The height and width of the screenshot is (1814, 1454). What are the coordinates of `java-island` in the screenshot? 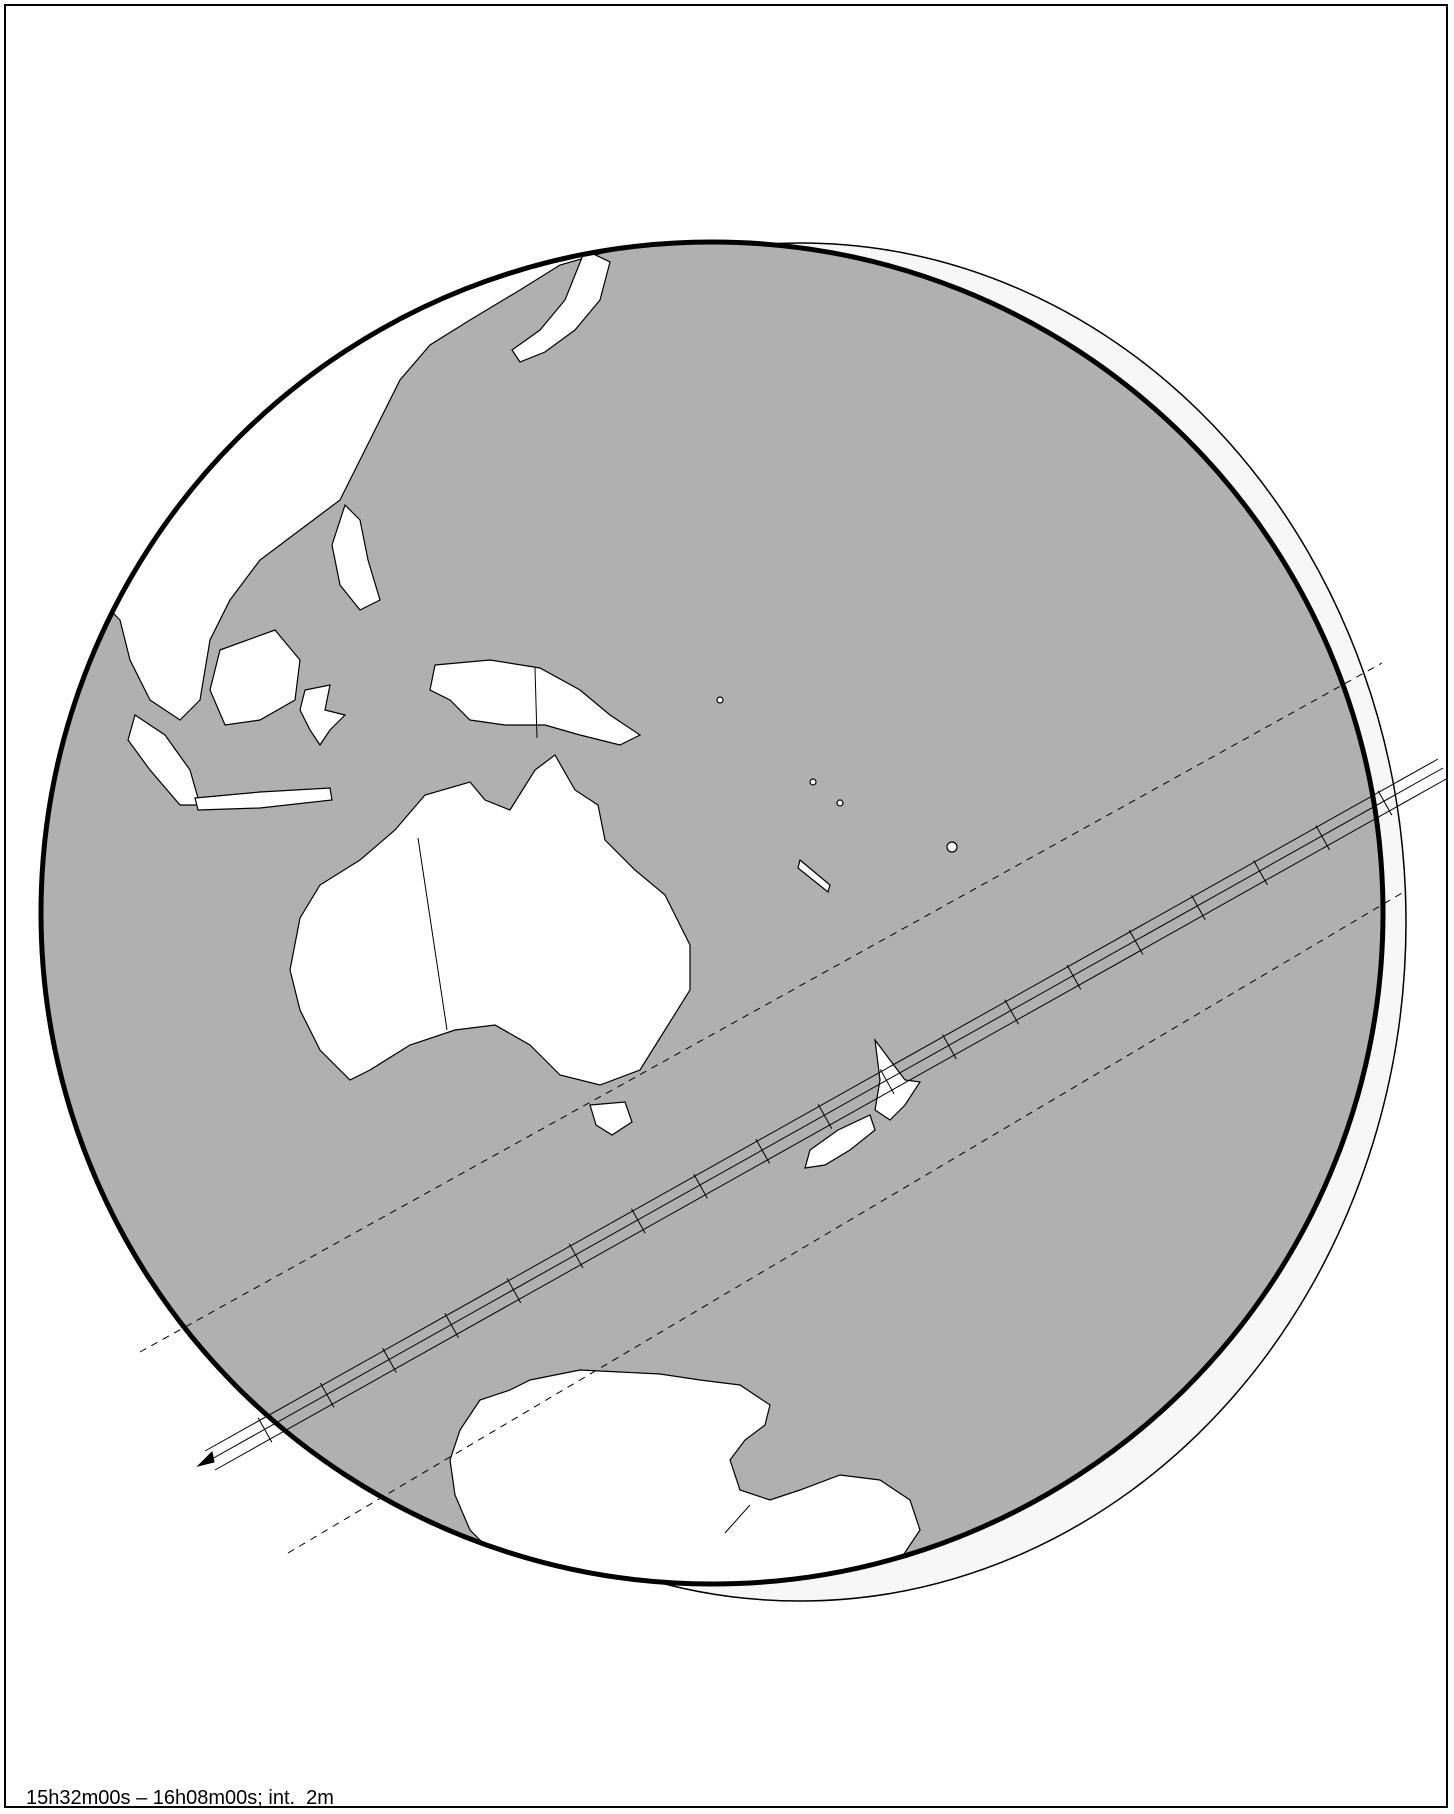 It's located at (263, 799).